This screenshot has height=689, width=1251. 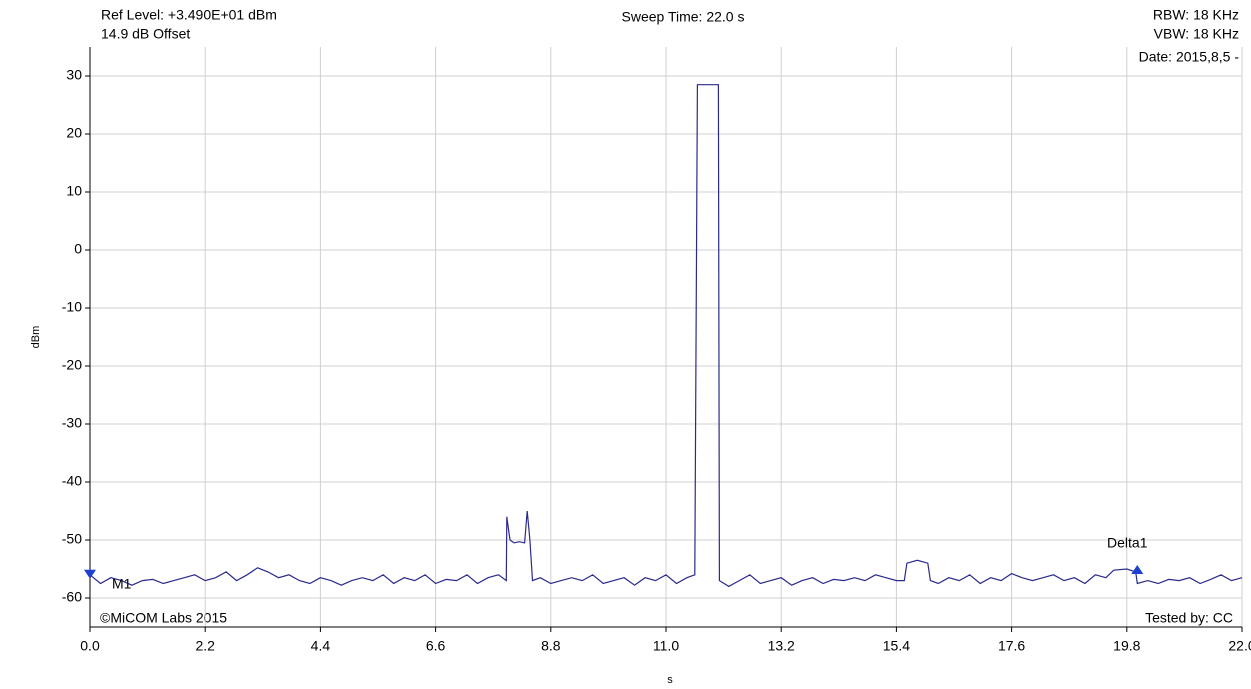 What do you see at coordinates (122, 584) in the screenshot?
I see `marker-label: M1` at bounding box center [122, 584].